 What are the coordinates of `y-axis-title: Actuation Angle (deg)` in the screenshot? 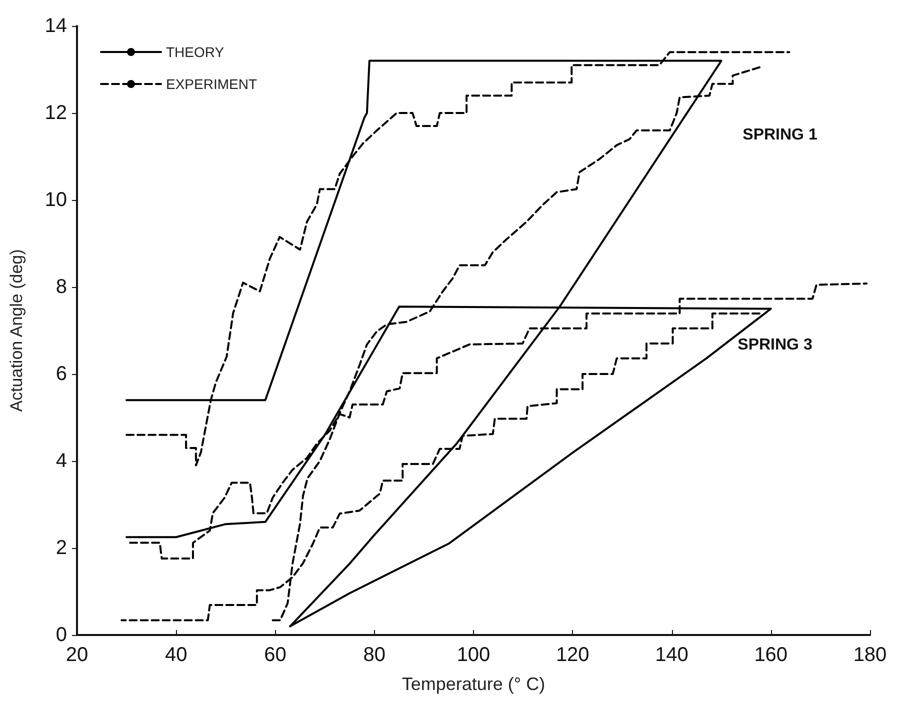 It's located at (16, 330).